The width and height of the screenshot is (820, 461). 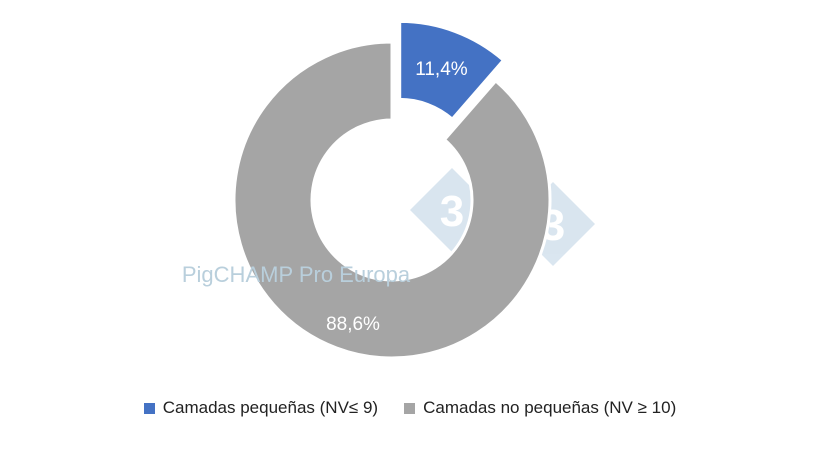 What do you see at coordinates (441, 69) in the screenshot?
I see `data-label-0: 11,4%` at bounding box center [441, 69].